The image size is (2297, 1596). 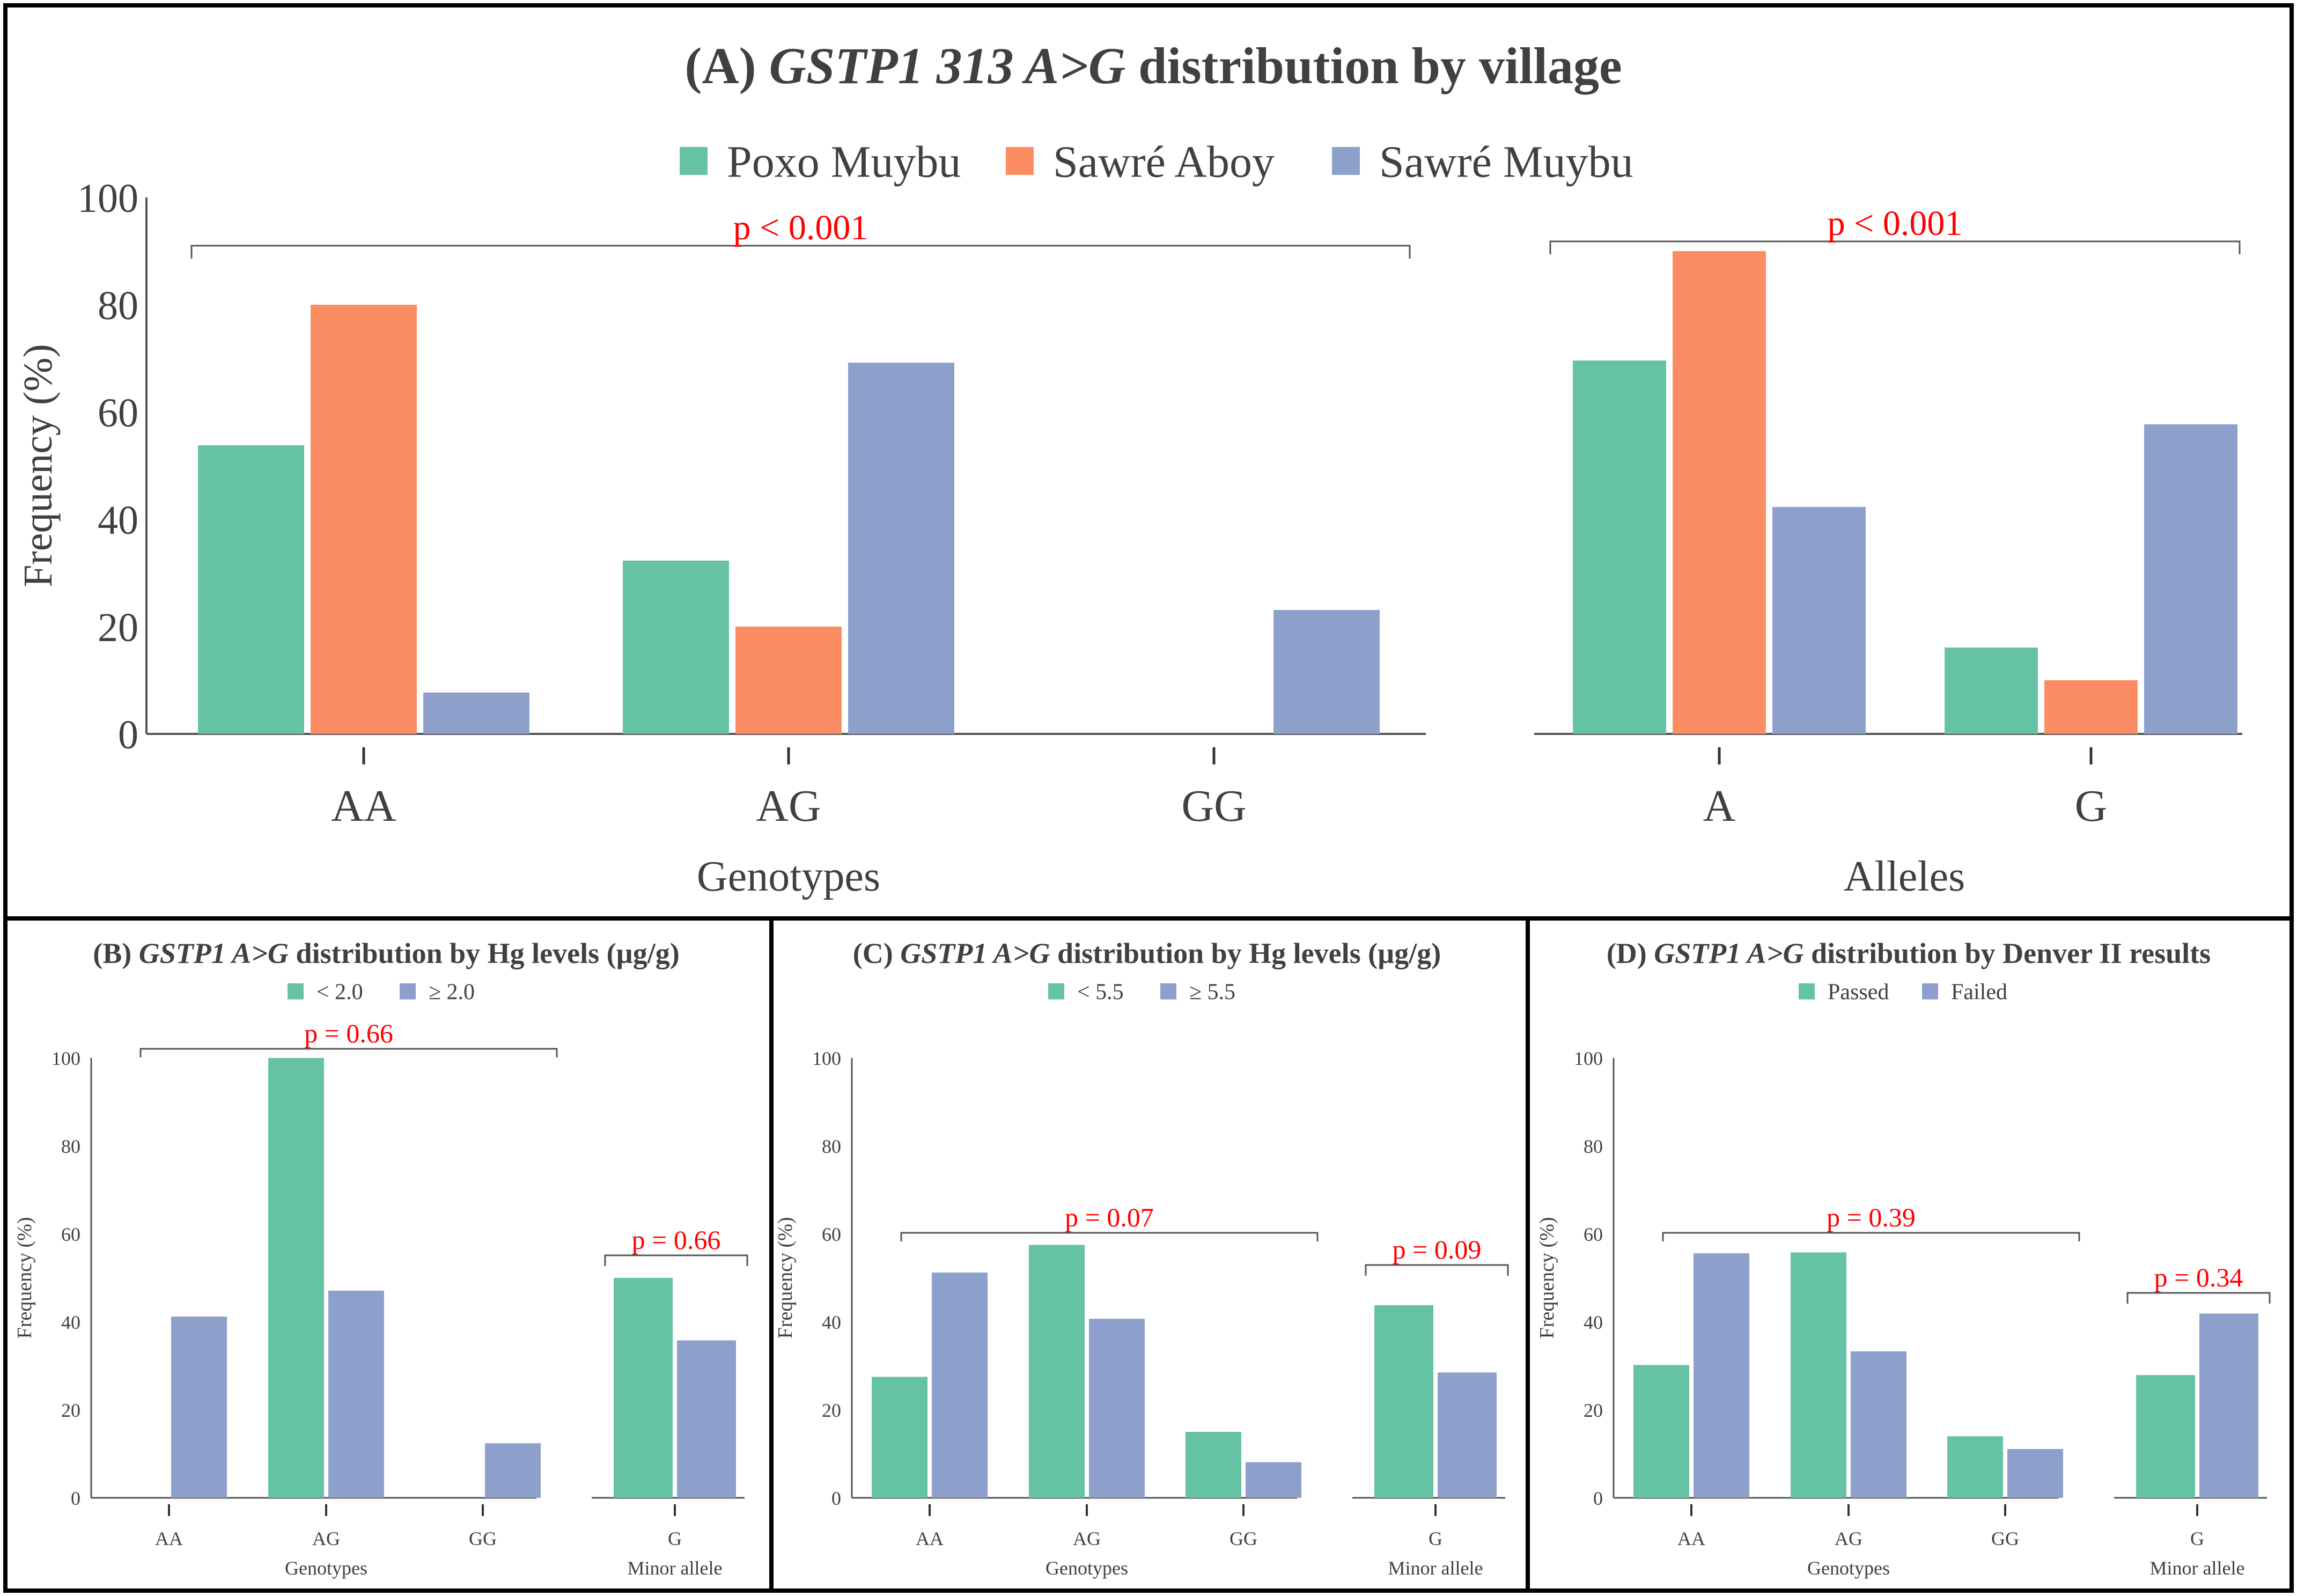 I want to click on panel-b-ytick-100: 100, so click(x=65, y=1058).